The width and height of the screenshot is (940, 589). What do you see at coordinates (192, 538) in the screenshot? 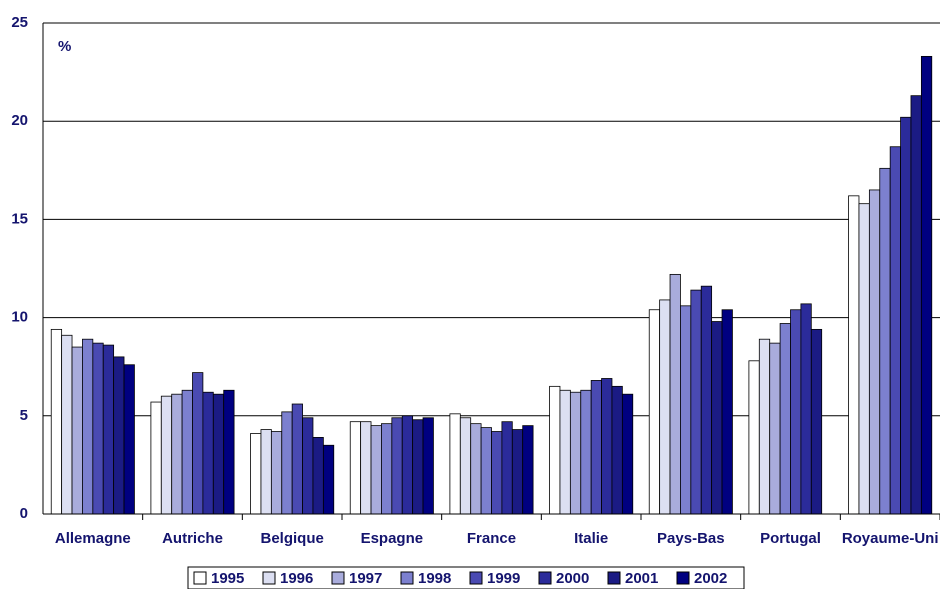
I see `x-tick-label: Autriche` at bounding box center [192, 538].